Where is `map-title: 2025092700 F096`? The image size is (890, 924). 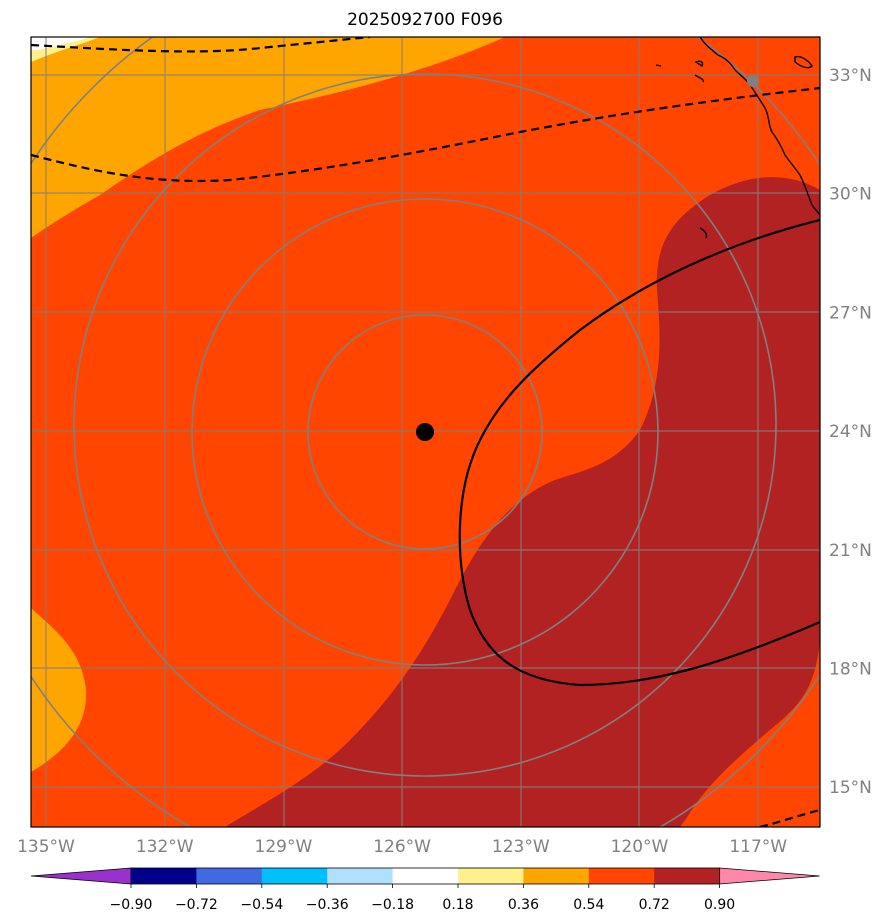 map-title: 2025092700 F096 is located at coordinates (425, 20).